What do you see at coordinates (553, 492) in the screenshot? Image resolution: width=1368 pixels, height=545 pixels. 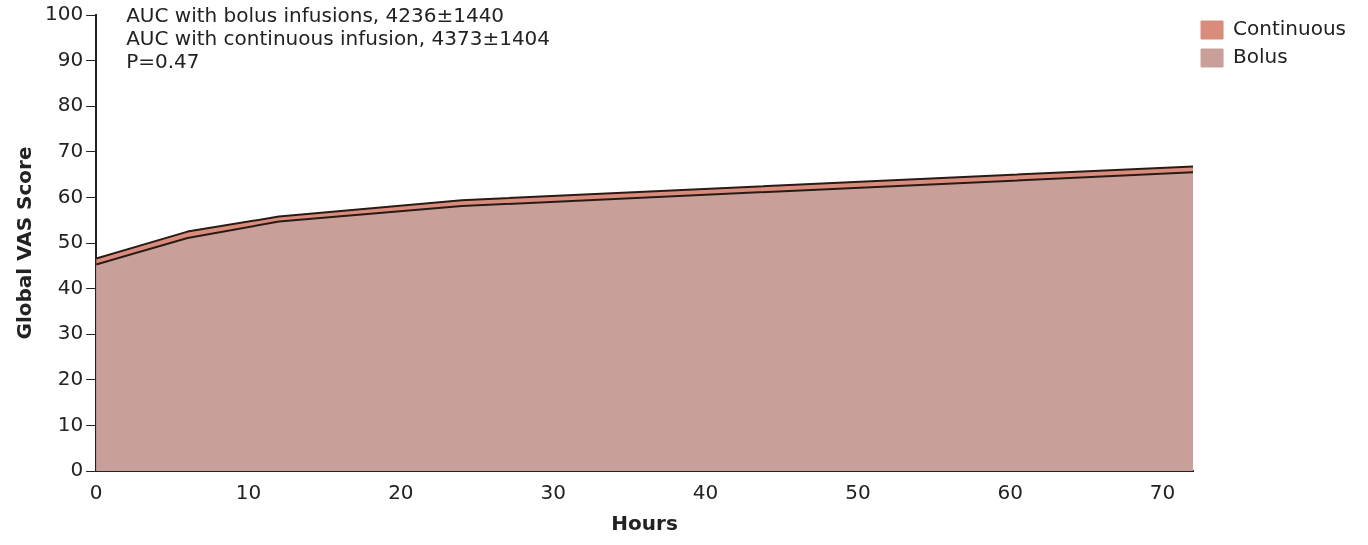 I see `x-tick-label: 30` at bounding box center [553, 492].